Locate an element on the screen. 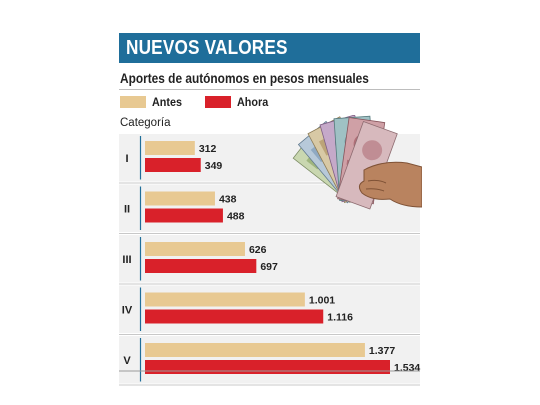  data-label: 1.001 is located at coordinates (322, 301).